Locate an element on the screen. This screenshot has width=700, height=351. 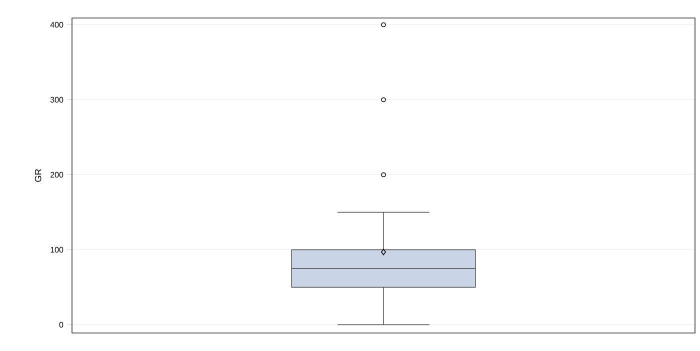
y-tick-label: 300 is located at coordinates (57, 99).